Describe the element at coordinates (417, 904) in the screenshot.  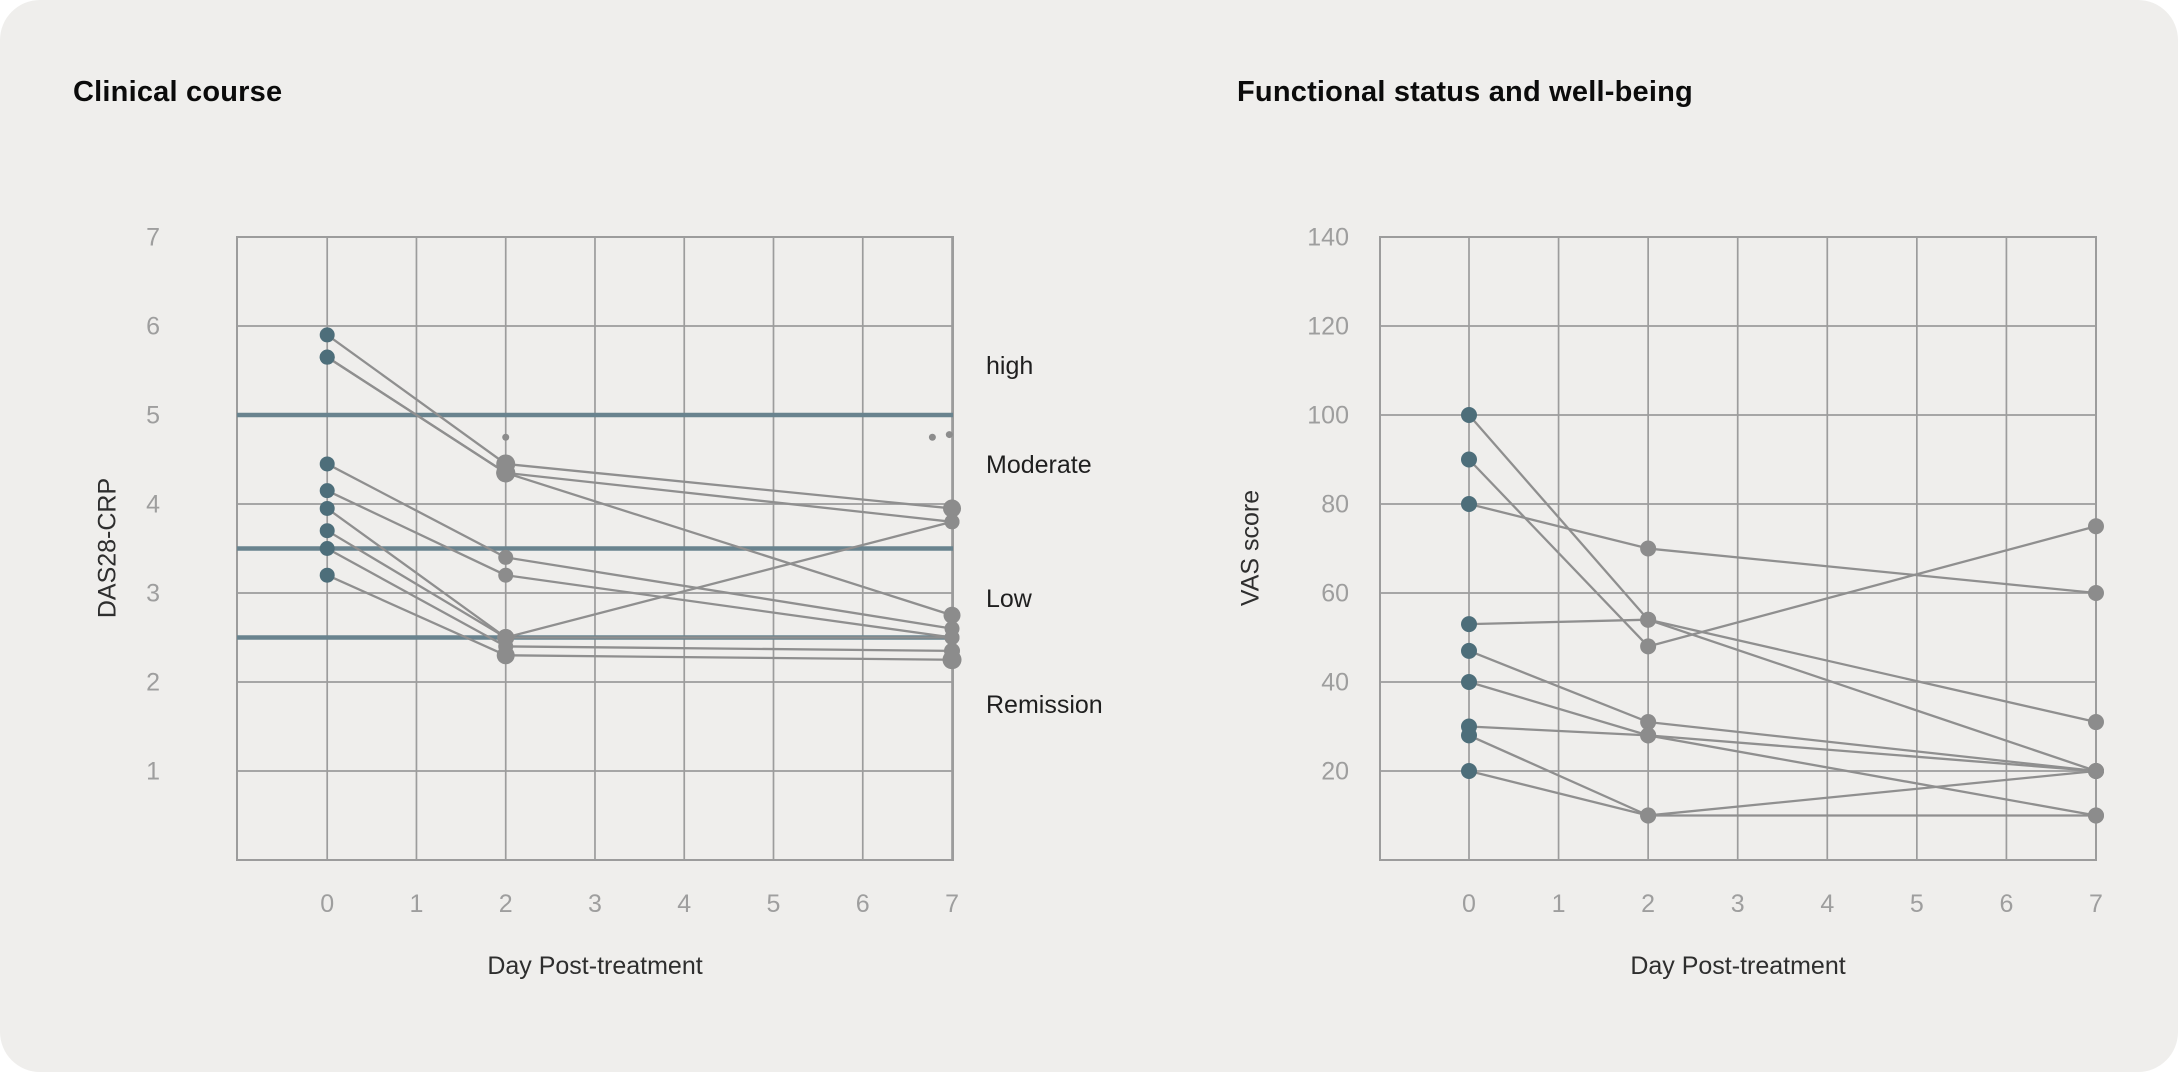
I see `left-x-tick-label: 1` at that location.